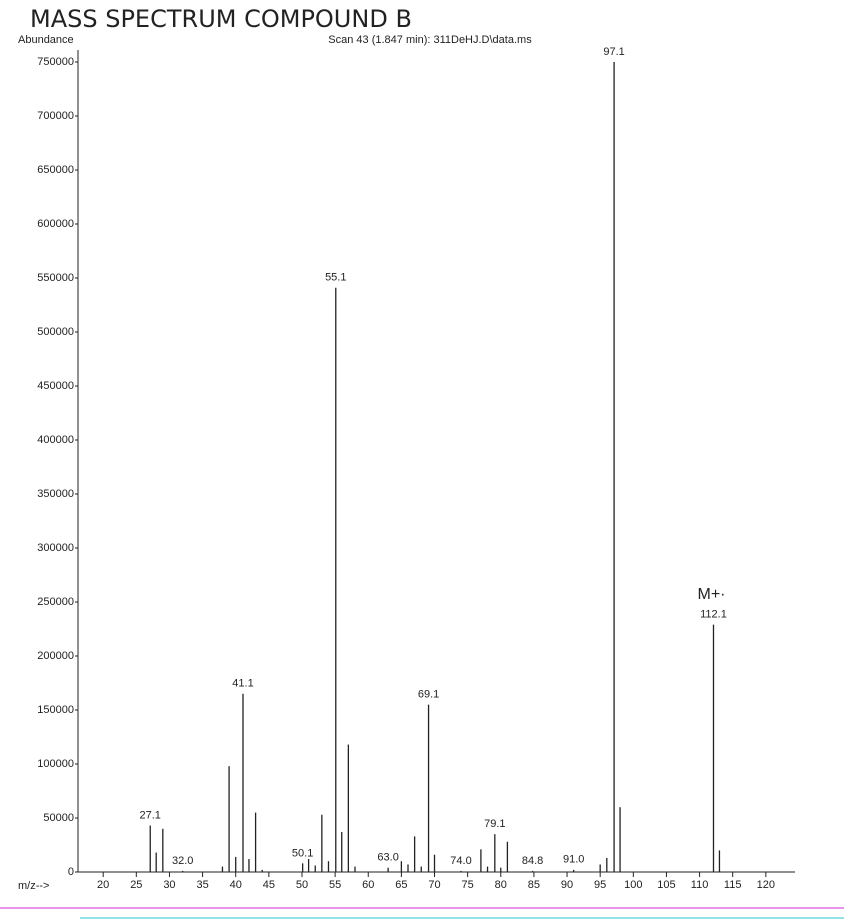  Describe the element at coordinates (430, 40) in the screenshot. I see `chart-subtitle: Scan 43 (1.847 min): 311DeHJ.D\data.ms` at that location.